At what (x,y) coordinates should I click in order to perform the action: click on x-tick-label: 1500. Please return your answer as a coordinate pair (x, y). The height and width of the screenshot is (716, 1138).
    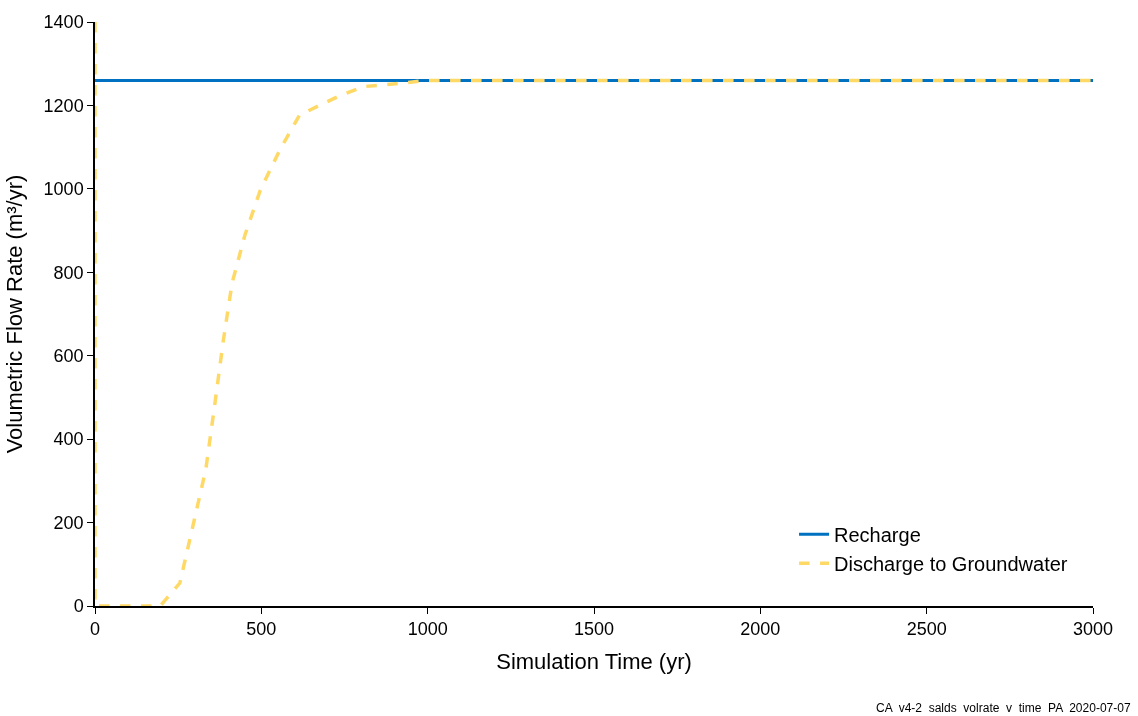
    Looking at the image, I should click on (594, 629).